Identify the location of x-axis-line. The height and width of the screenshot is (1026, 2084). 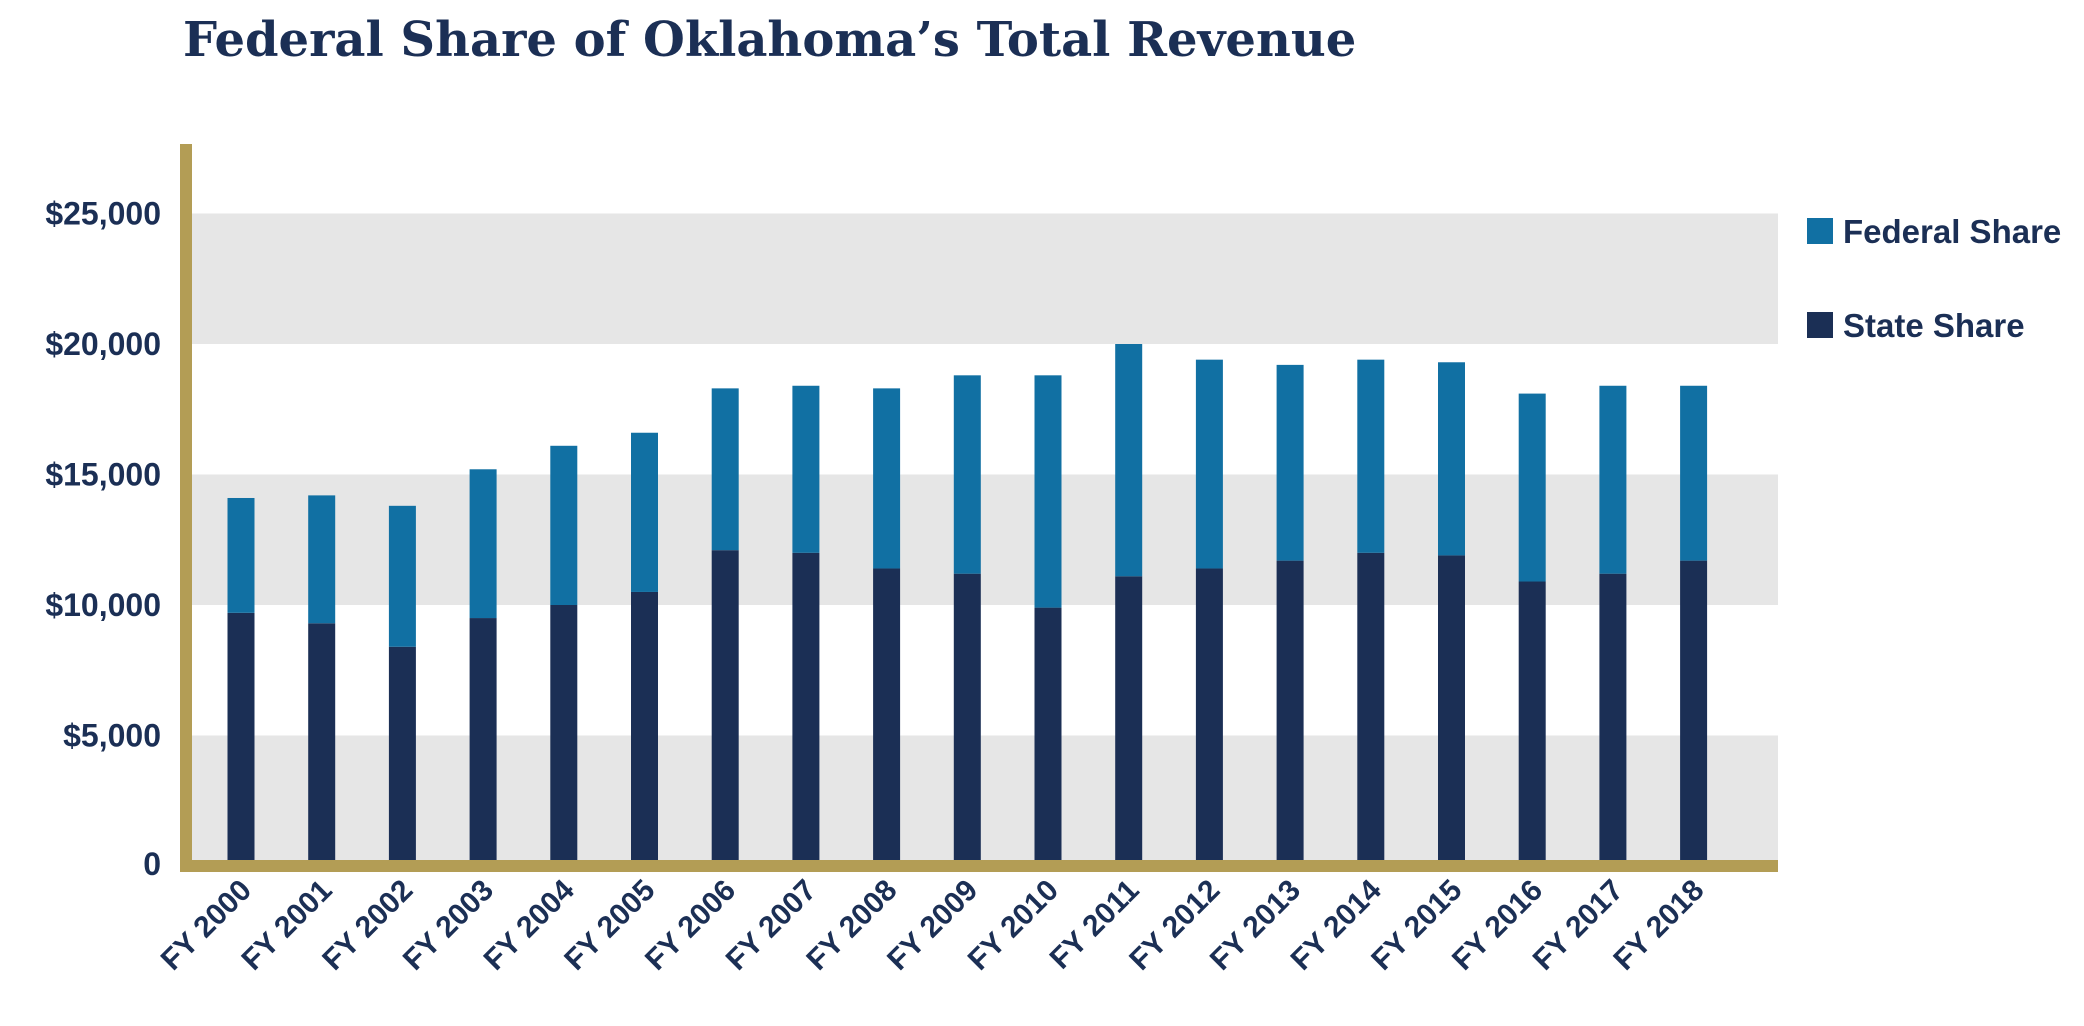
(979, 866).